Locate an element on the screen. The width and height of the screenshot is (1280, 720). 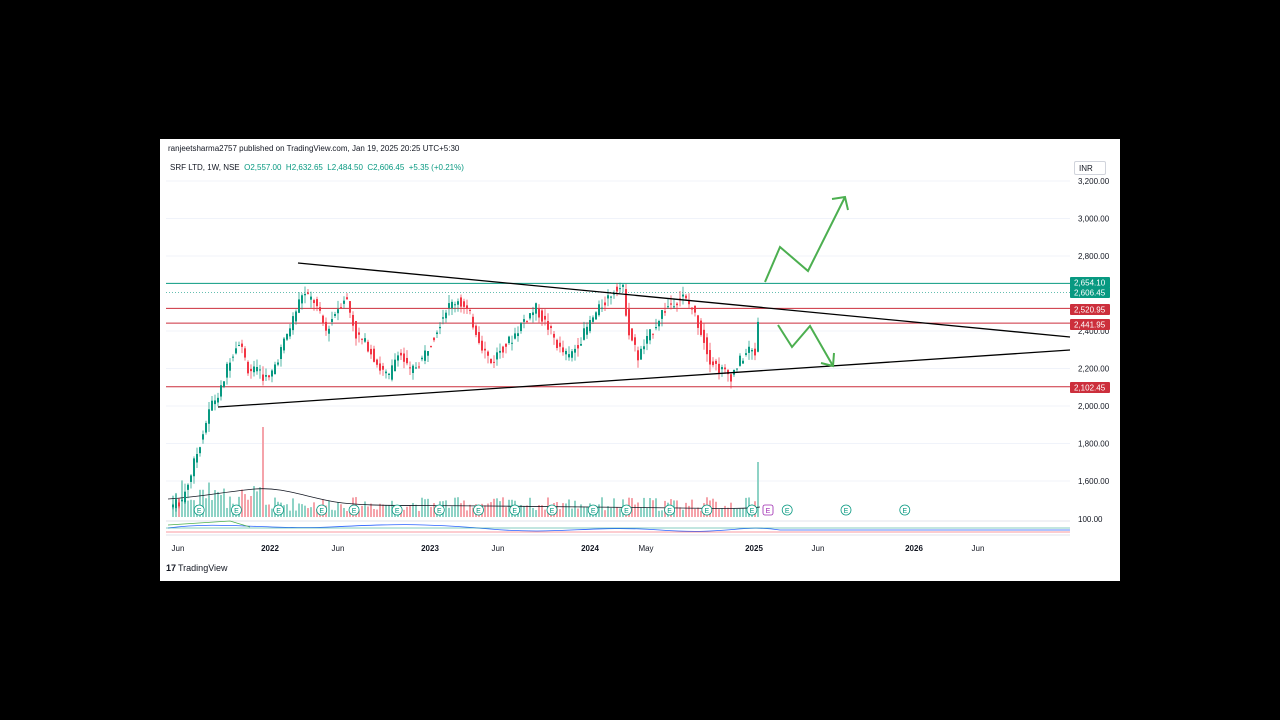
trendlines is located at coordinates (644, 335).